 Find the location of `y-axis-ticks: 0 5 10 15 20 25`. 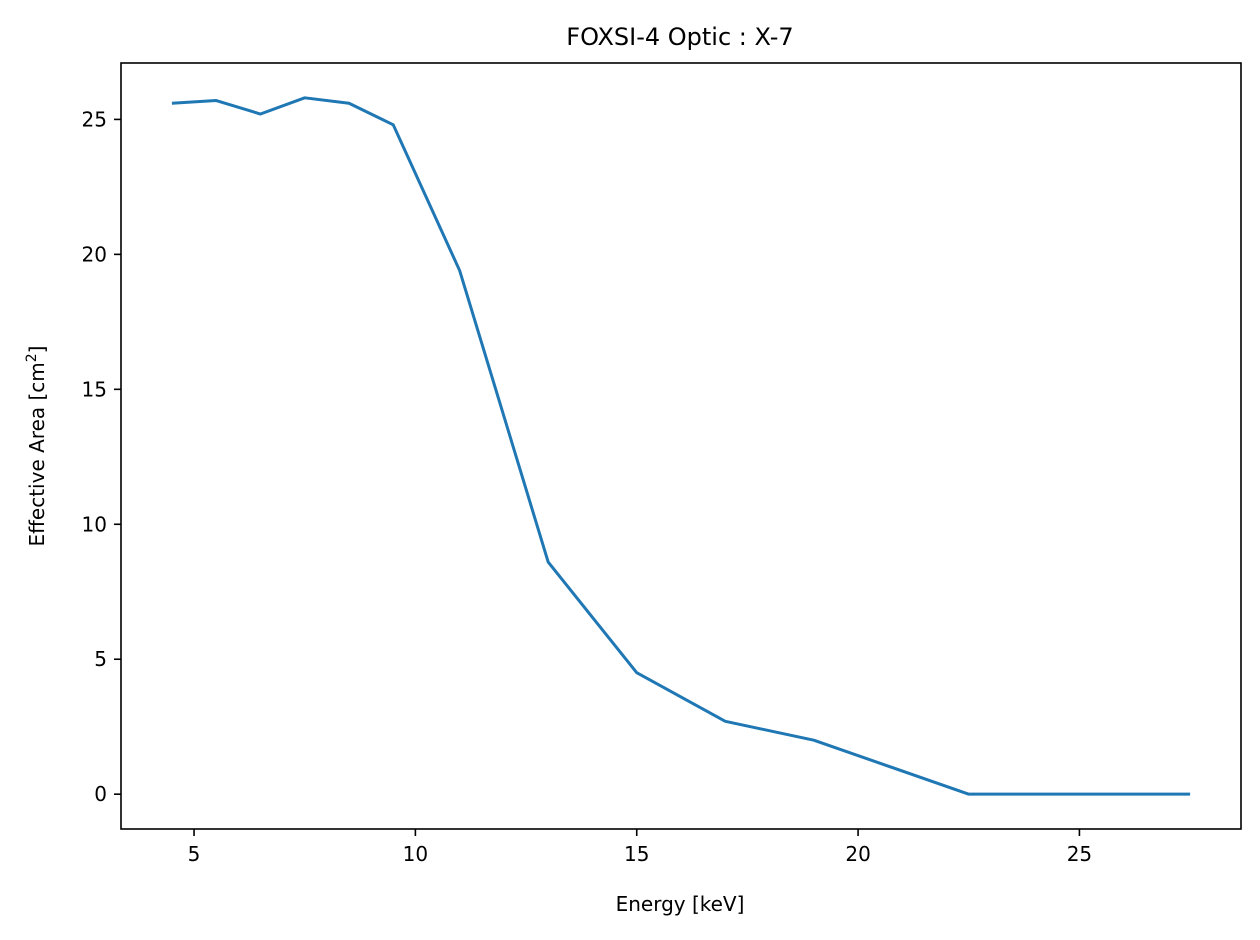

y-axis-ticks: 0 5 10 15 20 25 is located at coordinates (101, 456).